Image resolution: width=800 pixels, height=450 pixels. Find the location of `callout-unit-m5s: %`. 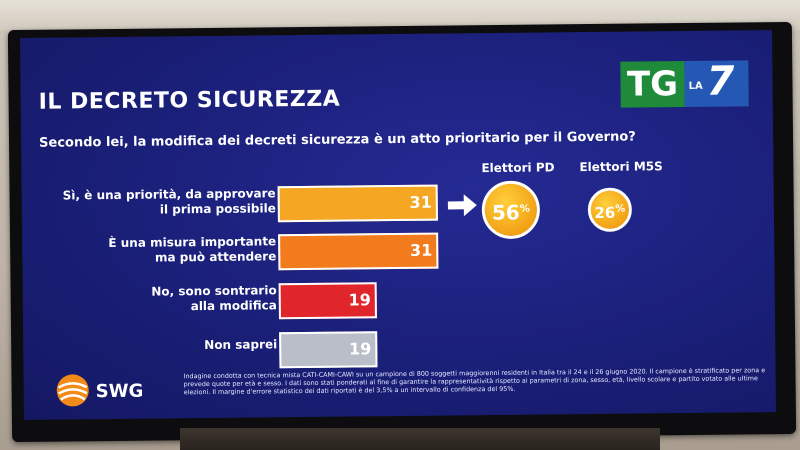

callout-unit-m5s: % is located at coordinates (620, 209).